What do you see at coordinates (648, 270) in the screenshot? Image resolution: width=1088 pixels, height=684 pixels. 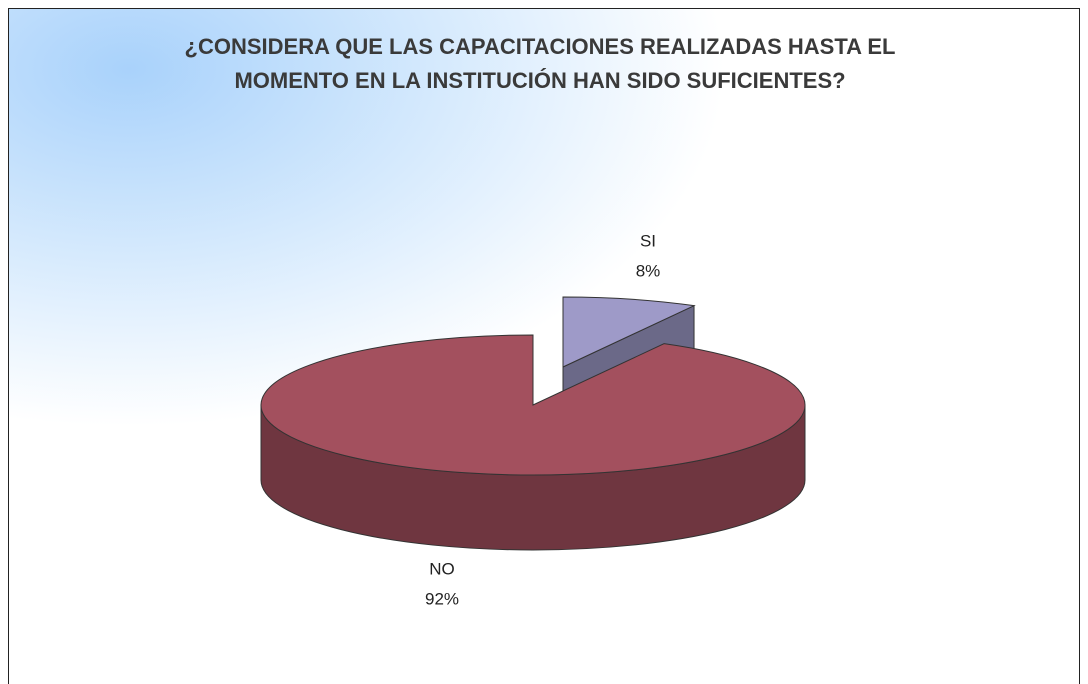 I see `slice-value-label: 8%` at bounding box center [648, 270].